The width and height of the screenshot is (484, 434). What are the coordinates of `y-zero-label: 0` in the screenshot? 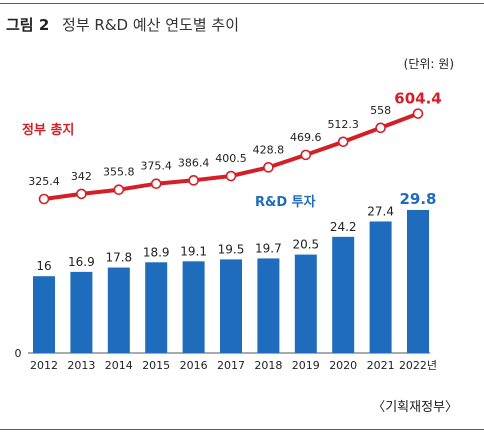 It's located at (18, 353).